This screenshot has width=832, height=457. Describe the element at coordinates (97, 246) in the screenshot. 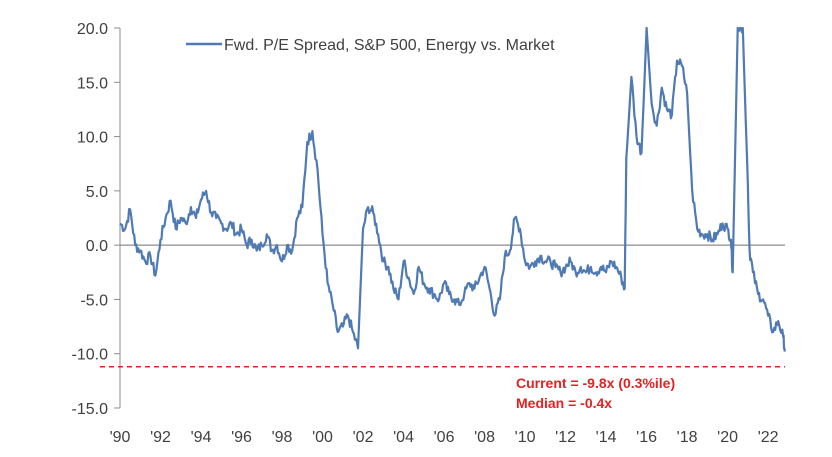

I see `y-tick-label: 0.0` at that location.